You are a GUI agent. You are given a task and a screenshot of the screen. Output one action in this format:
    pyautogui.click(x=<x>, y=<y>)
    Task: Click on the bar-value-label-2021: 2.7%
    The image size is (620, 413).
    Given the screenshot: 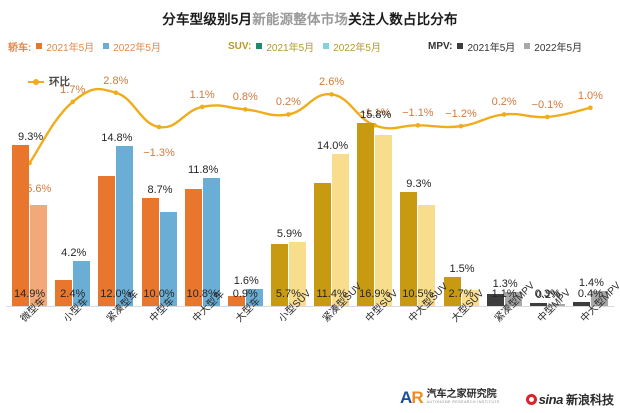 What is the action you would take?
    pyautogui.click(x=461, y=294)
    